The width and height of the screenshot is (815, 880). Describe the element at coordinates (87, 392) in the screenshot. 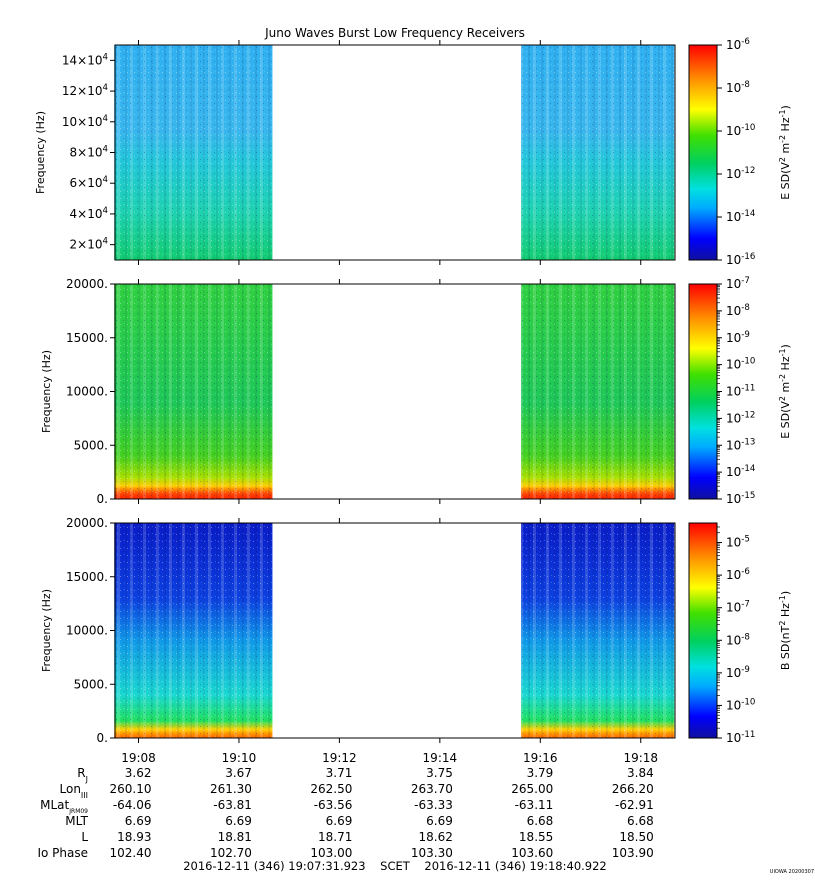

I see `y-tick-label: 10000.` at that location.